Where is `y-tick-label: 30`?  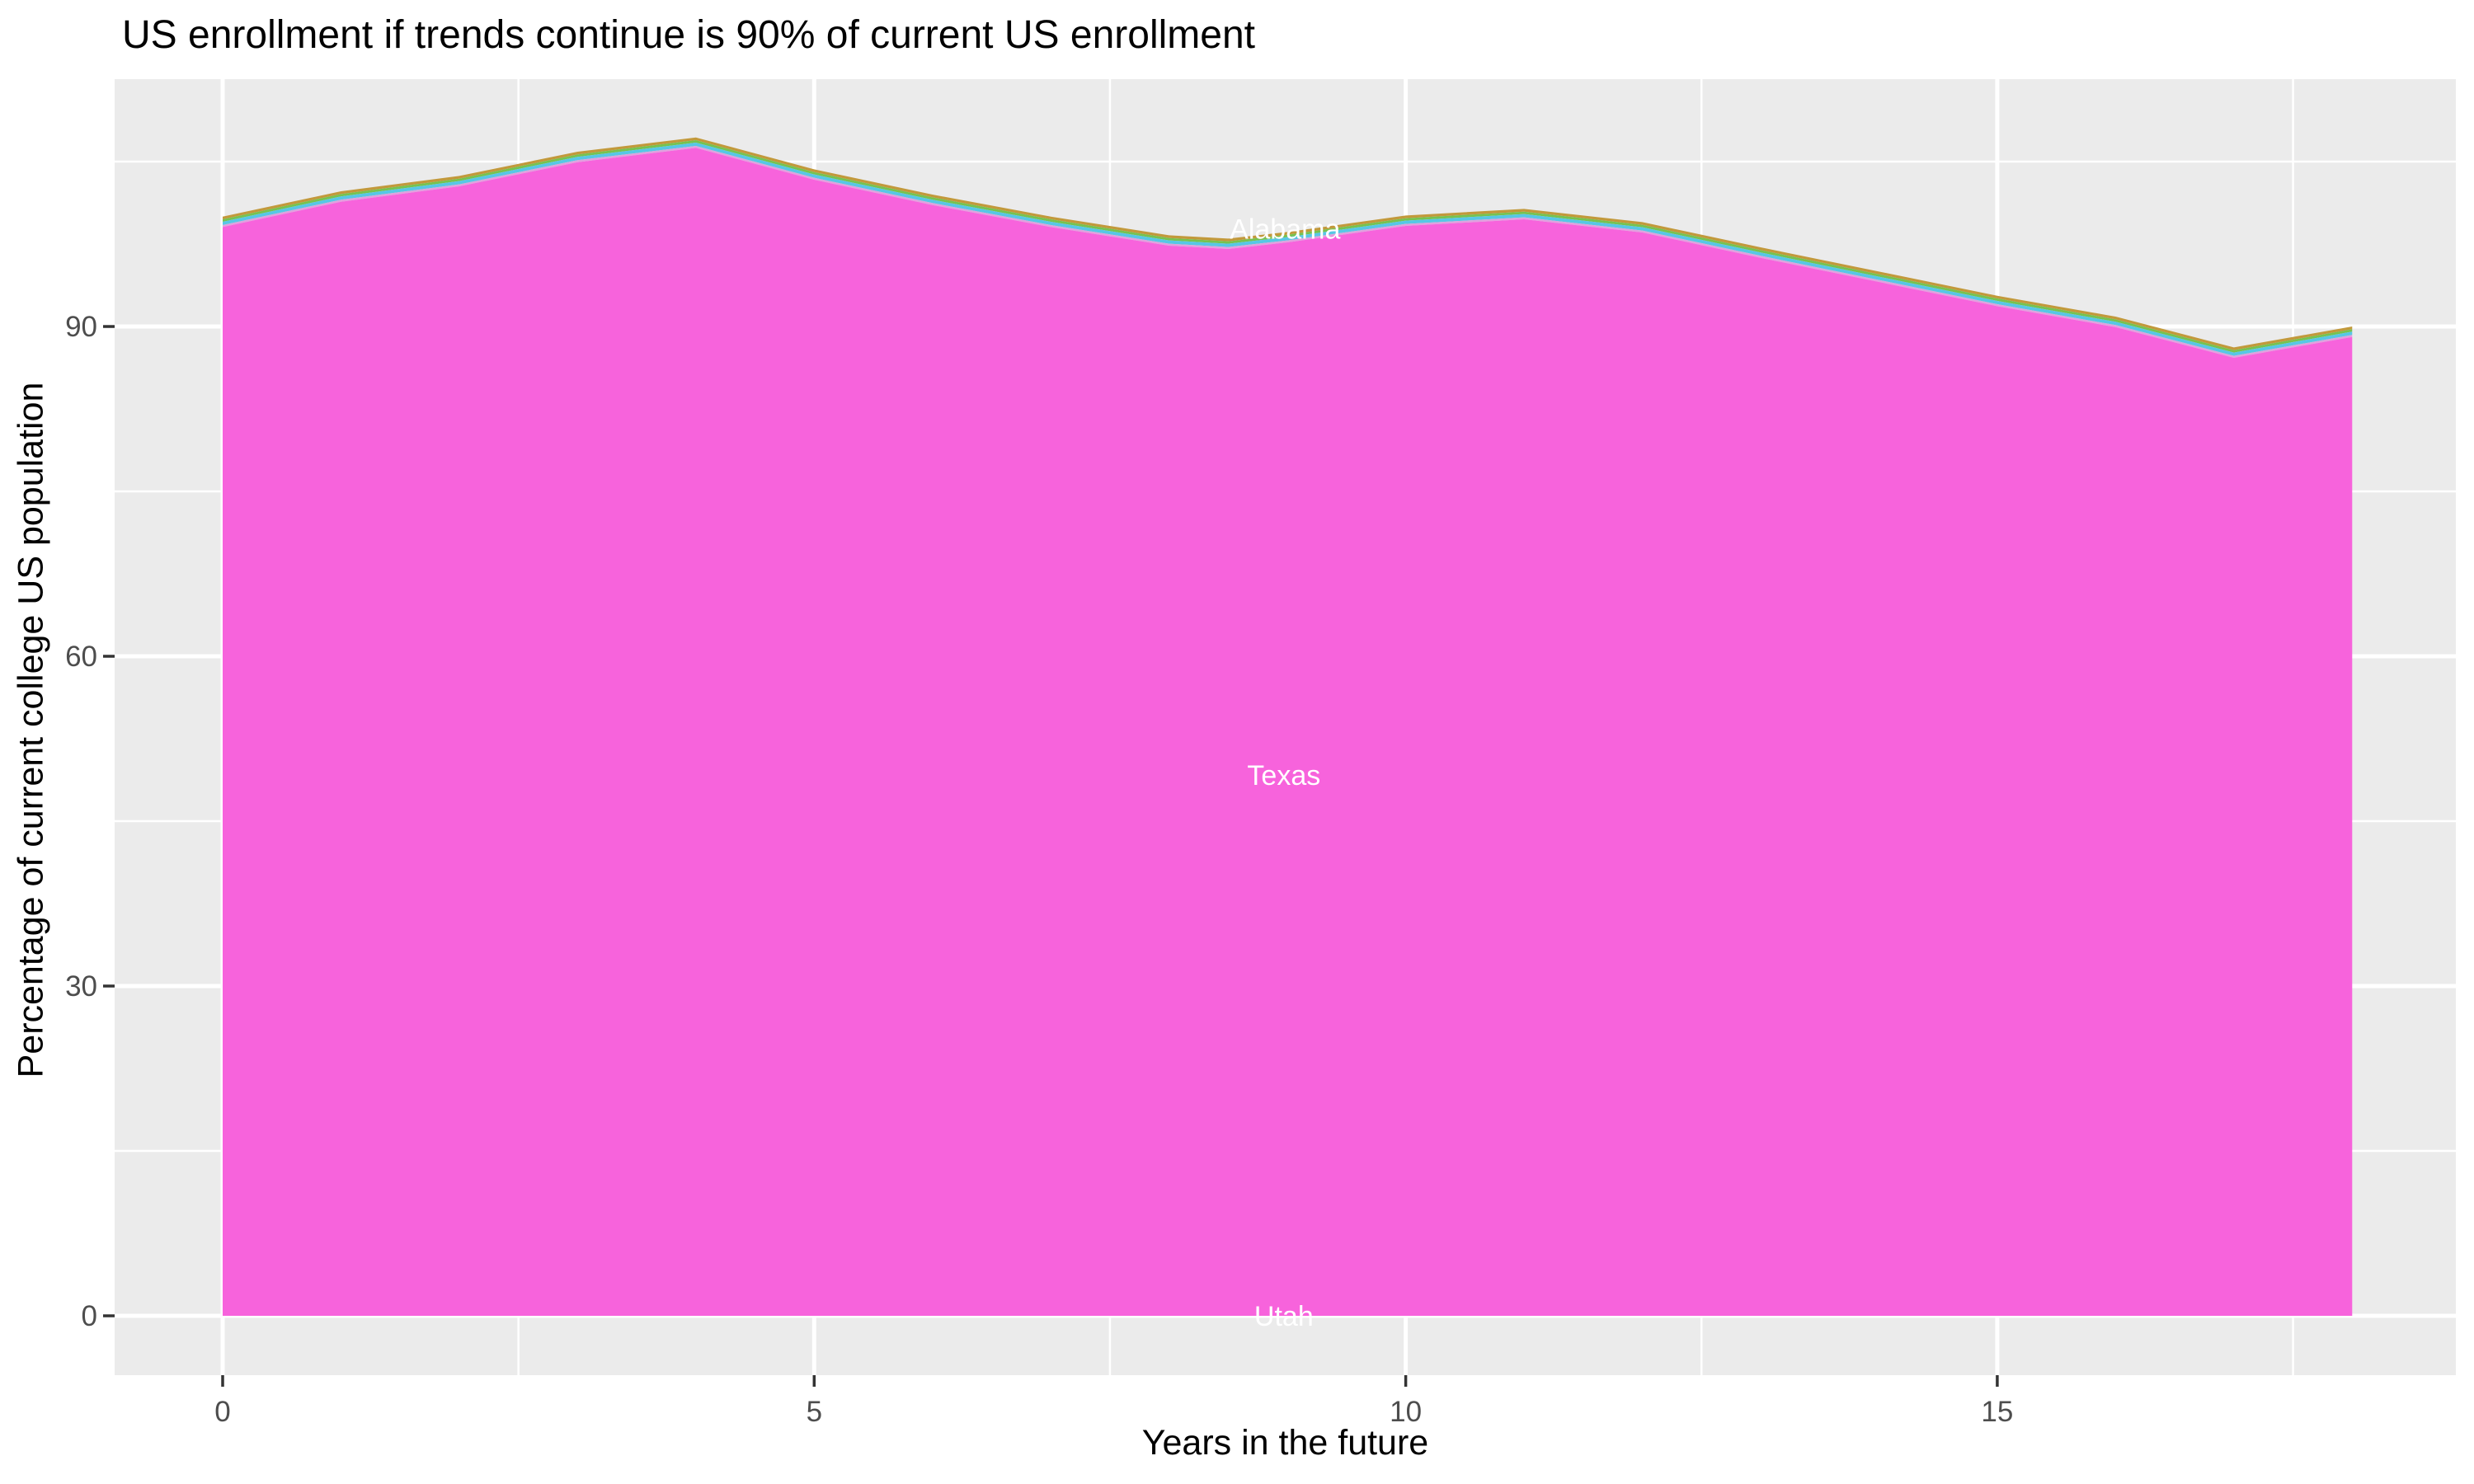
y-tick-label: 30 is located at coordinates (81, 986).